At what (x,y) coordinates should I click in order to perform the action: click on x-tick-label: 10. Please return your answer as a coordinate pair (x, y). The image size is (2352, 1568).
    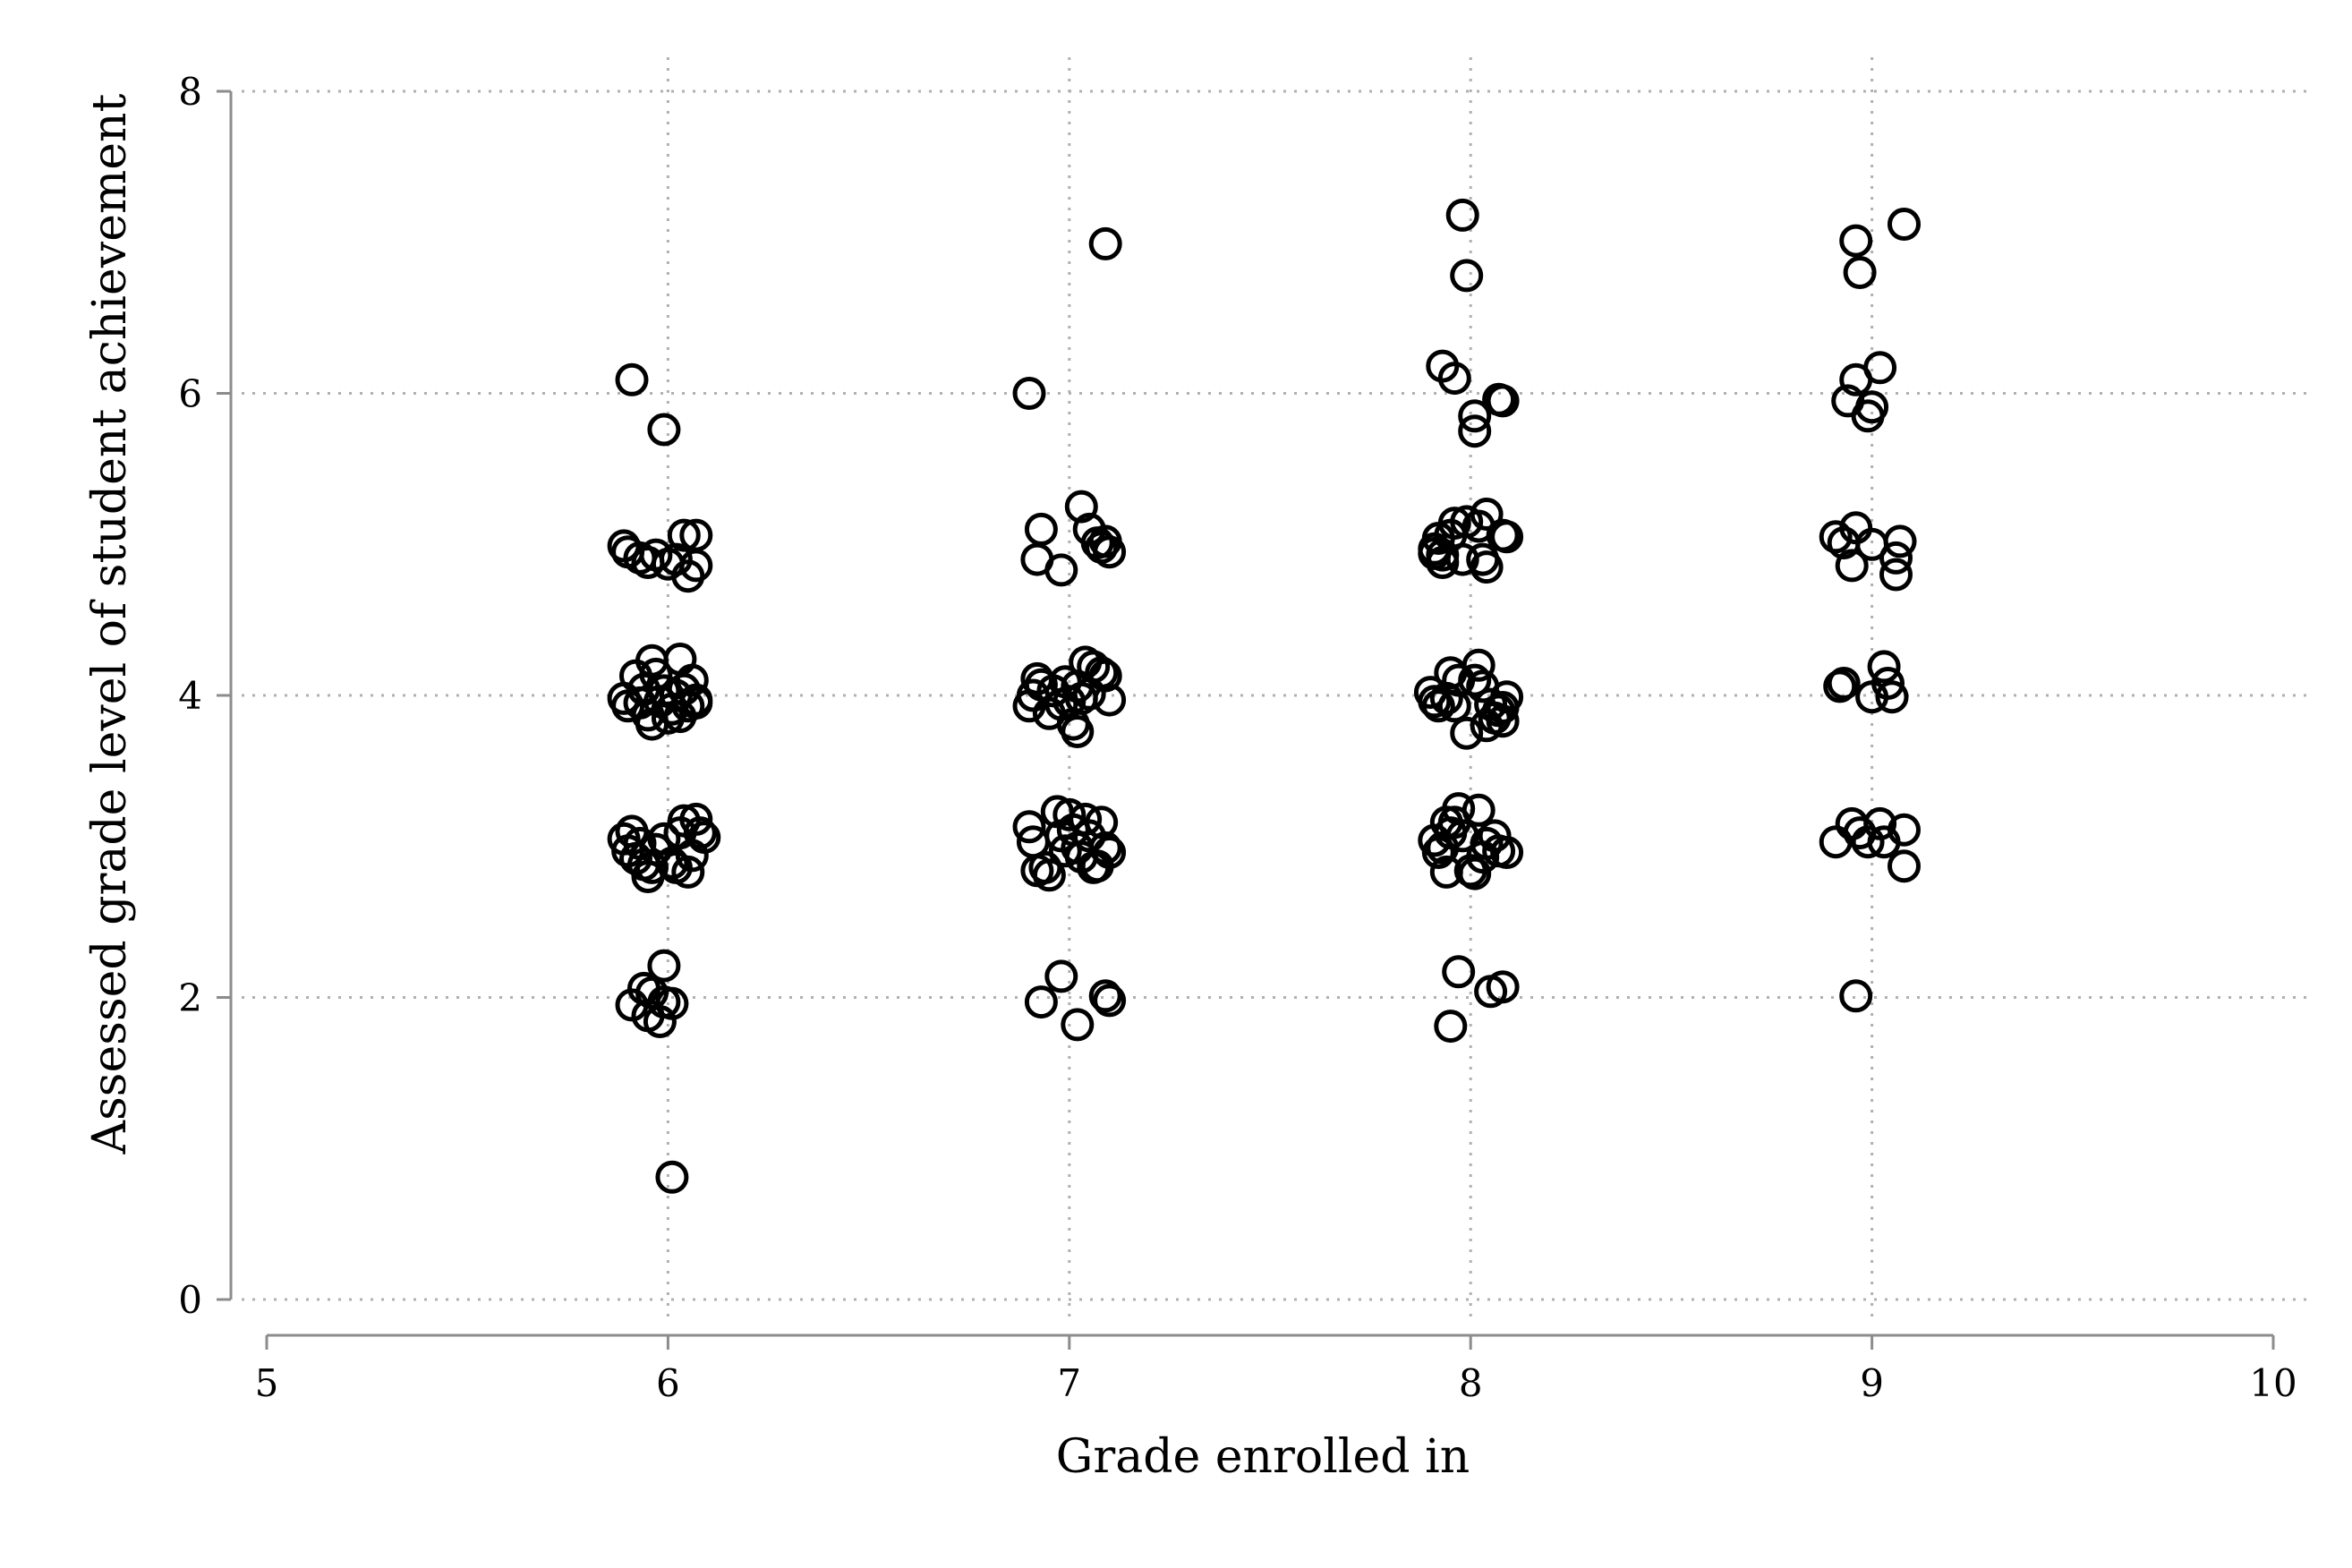
    Looking at the image, I should click on (2273, 1383).